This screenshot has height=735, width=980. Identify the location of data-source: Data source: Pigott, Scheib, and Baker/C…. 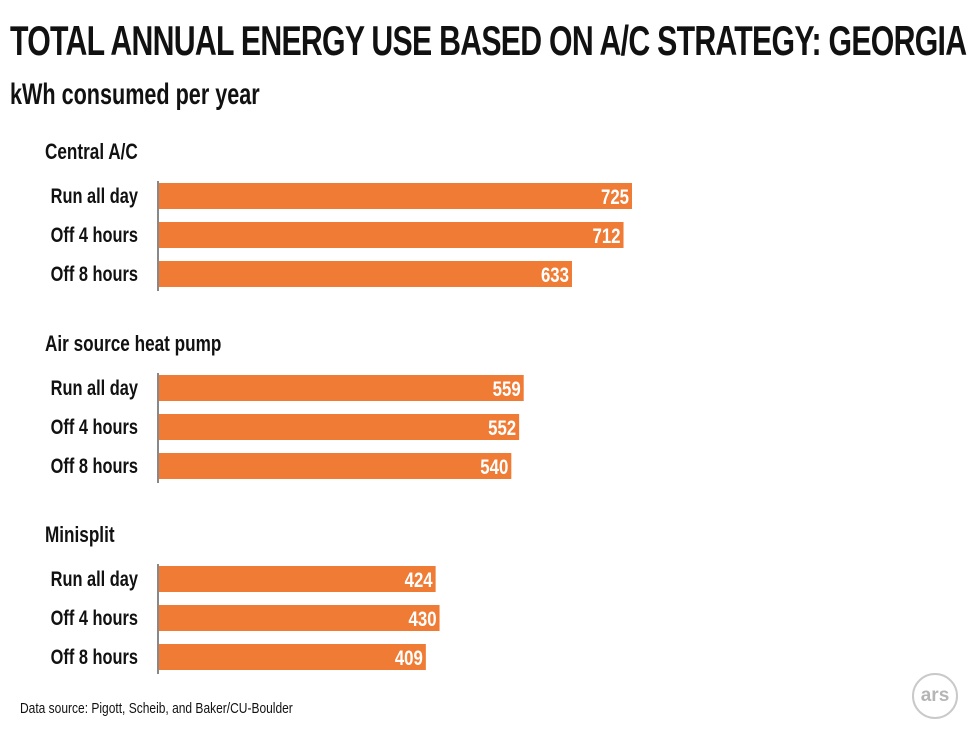
(156, 708).